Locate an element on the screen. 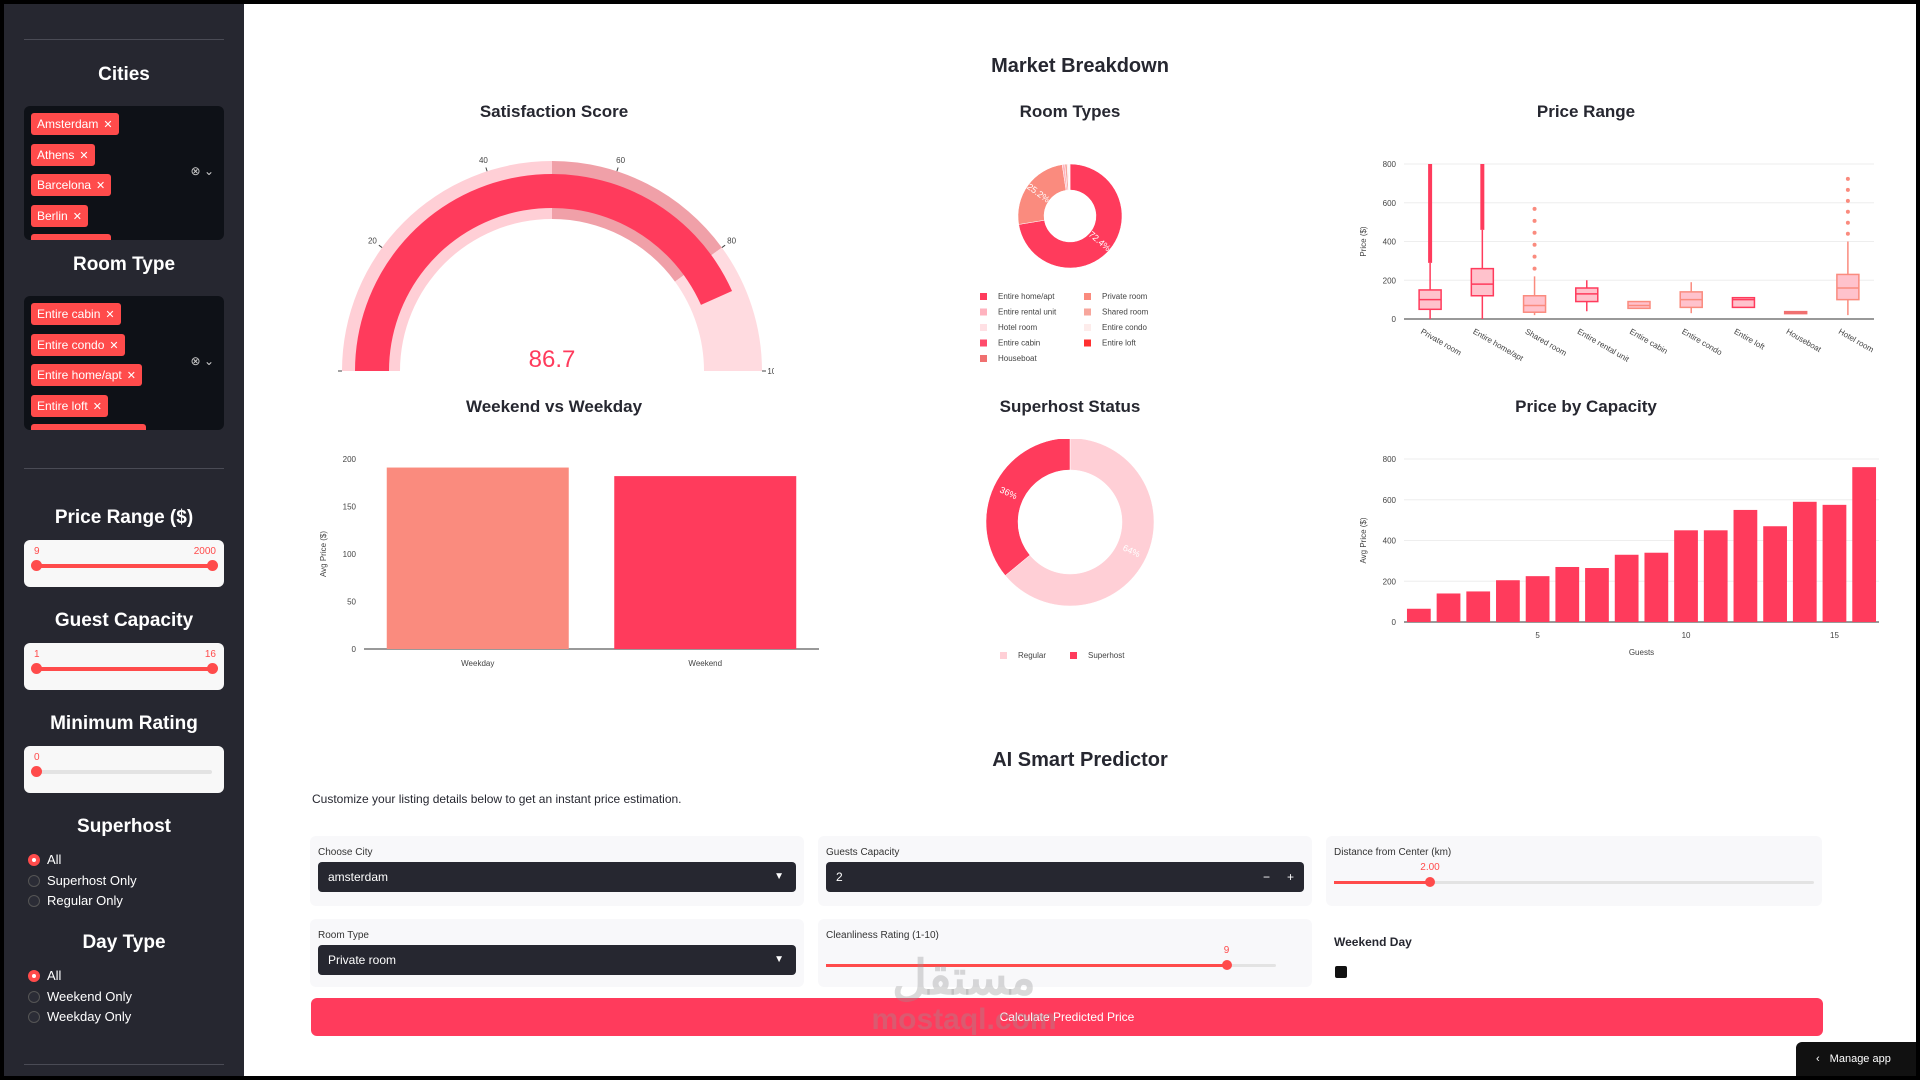 The width and height of the screenshot is (1920, 1080). radio-weekday-only: Weekday Only is located at coordinates (79, 1017).